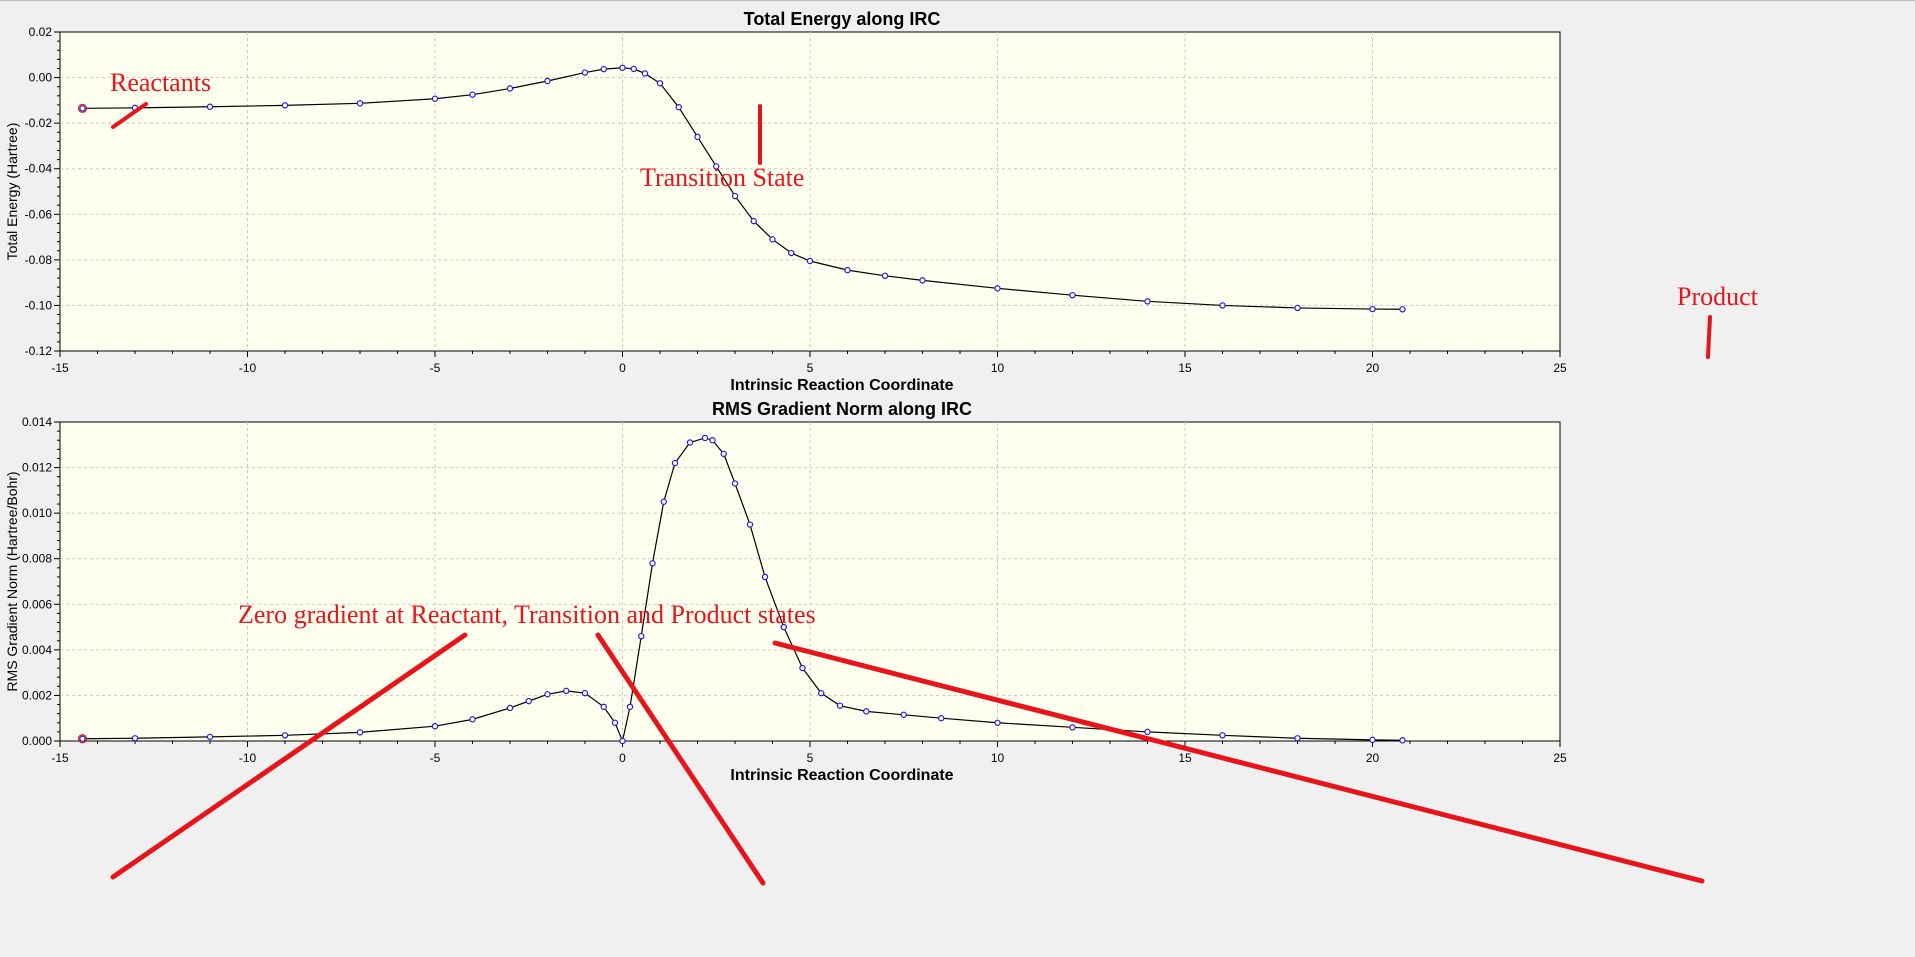 The height and width of the screenshot is (957, 1915). I want to click on y-tick-label: -0.08, so click(39, 260).